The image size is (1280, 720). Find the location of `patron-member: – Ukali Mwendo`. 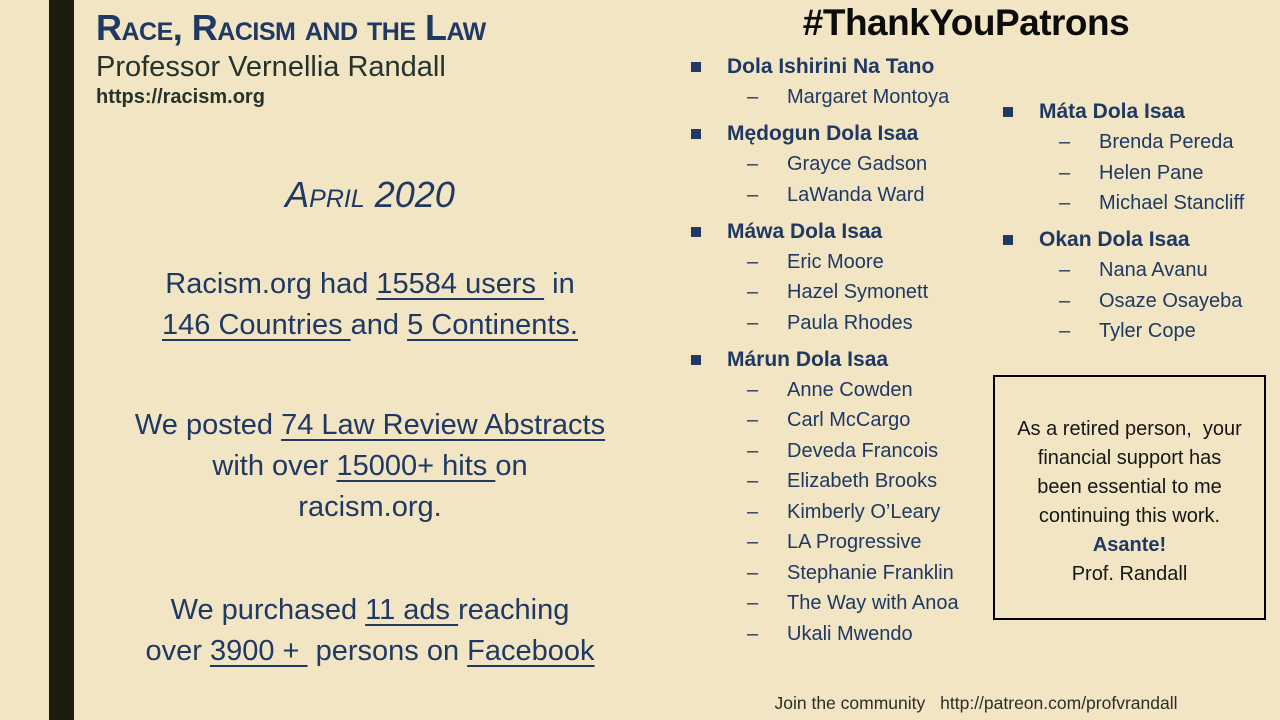

patron-member: – Ukali Mwendo is located at coordinates (835, 634).